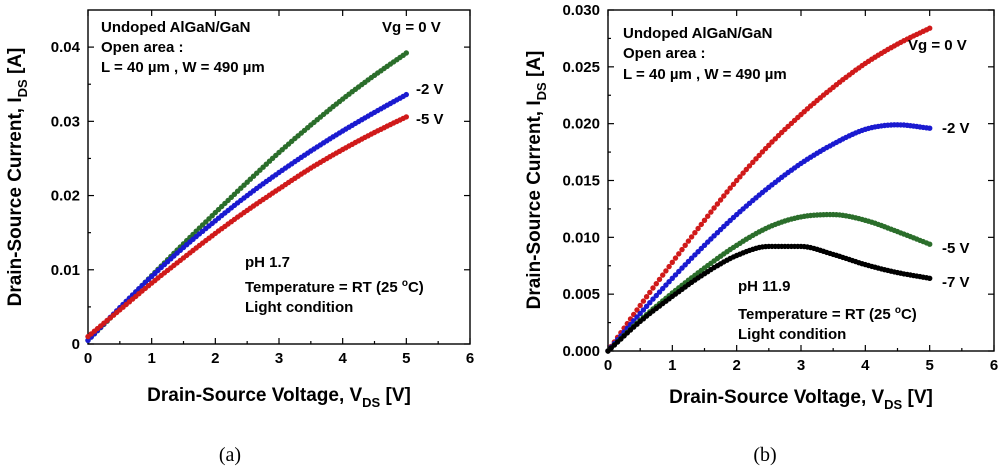 This screenshot has height=467, width=1000. I want to click on series-label-b-m2: -2 V, so click(956, 128).